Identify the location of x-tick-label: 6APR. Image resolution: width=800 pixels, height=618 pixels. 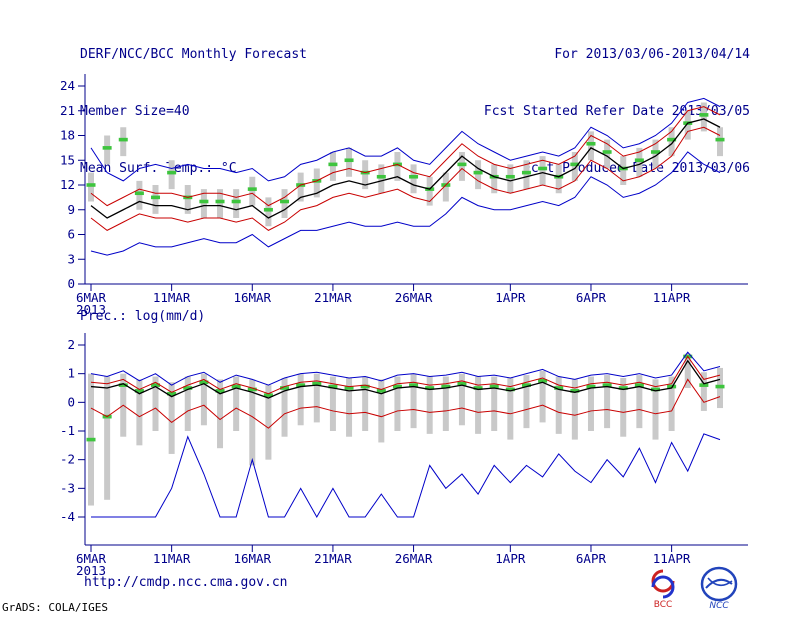
(591, 558).